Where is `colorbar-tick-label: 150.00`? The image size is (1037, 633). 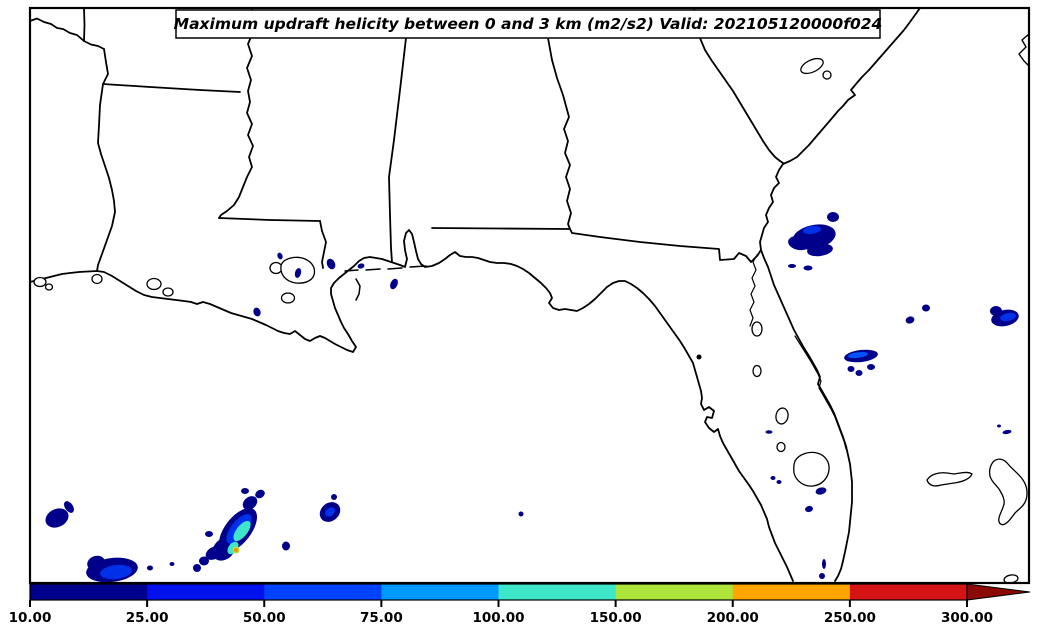 colorbar-tick-label: 150.00 is located at coordinates (616, 618).